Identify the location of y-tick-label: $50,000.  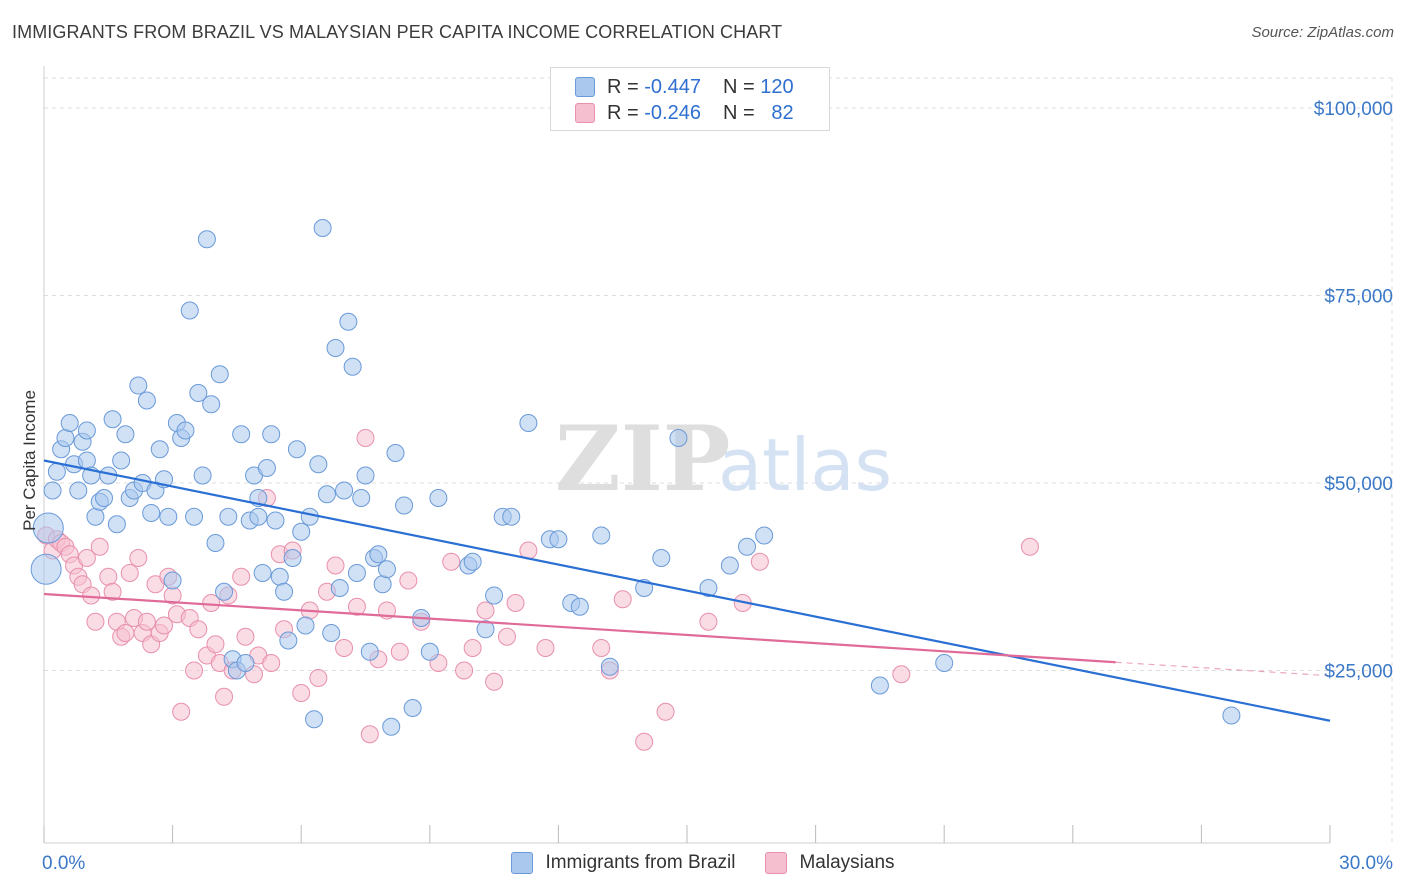
(1358, 484).